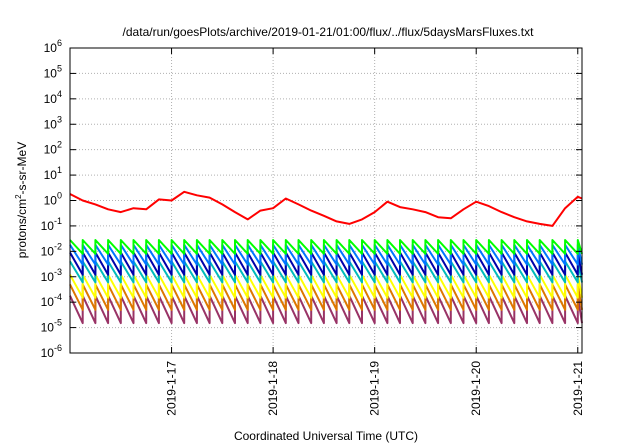  What do you see at coordinates (273, 388) in the screenshot?
I see `x-tick-label: 2019-1-18` at bounding box center [273, 388].